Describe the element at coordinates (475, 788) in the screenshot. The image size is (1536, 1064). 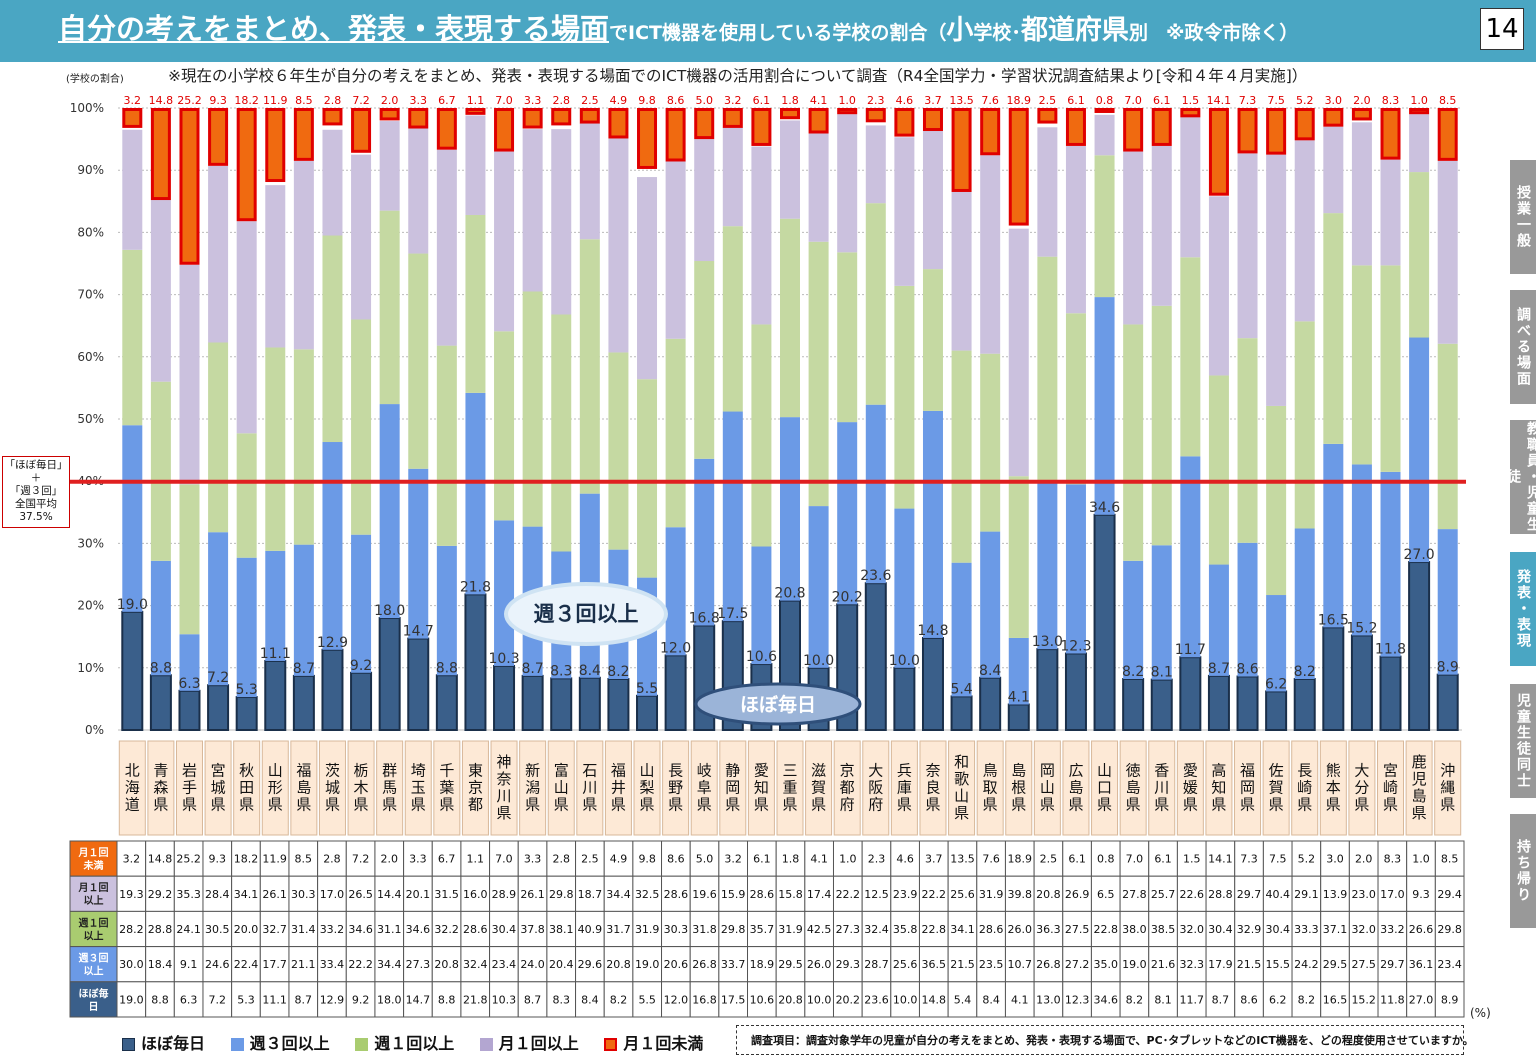
I see `category-12-char-1: 京` at that location.